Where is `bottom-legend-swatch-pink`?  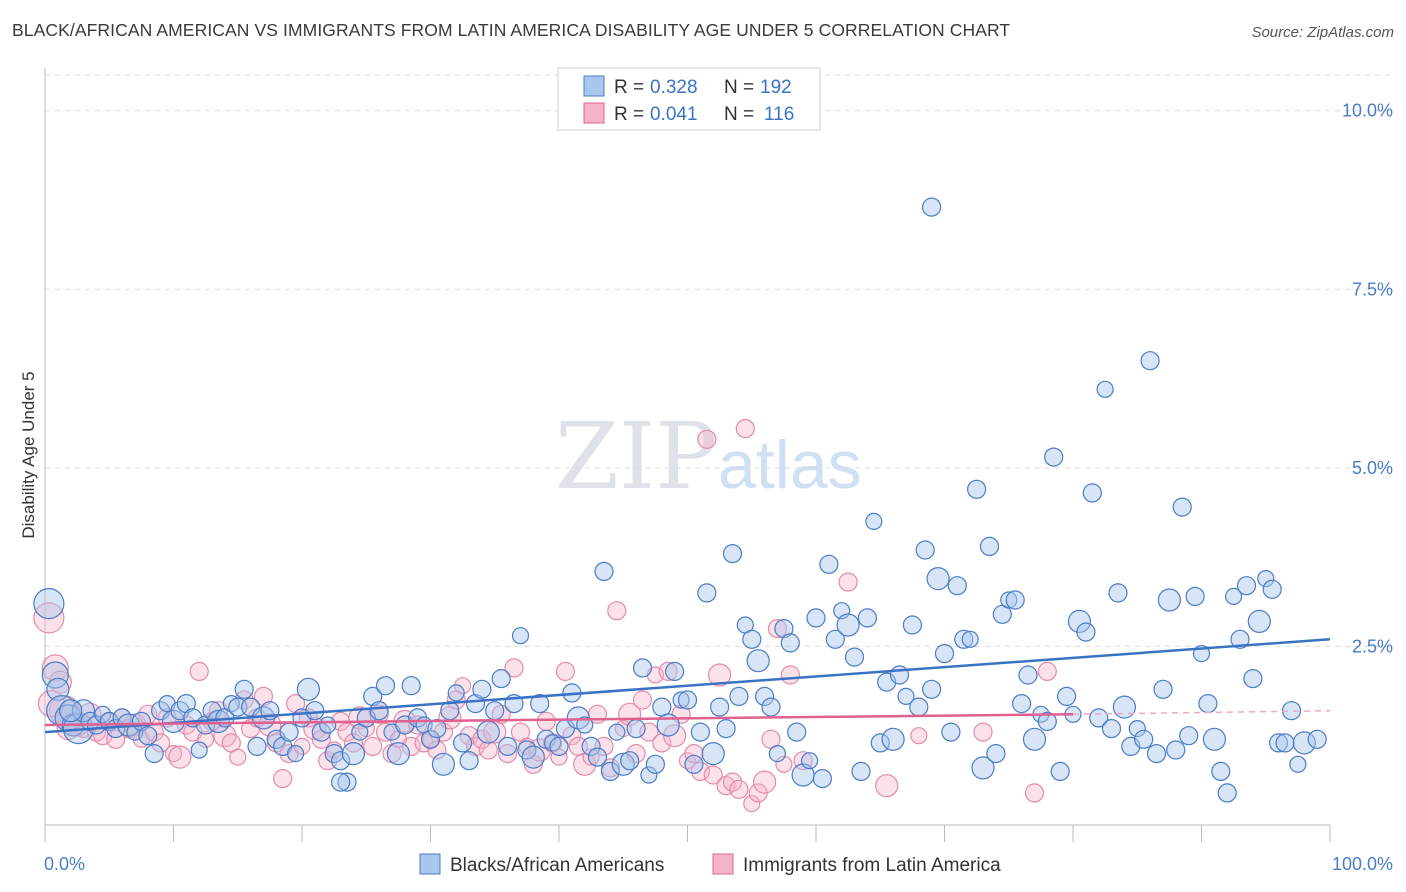
bottom-legend-swatch-pink is located at coordinates (723, 864).